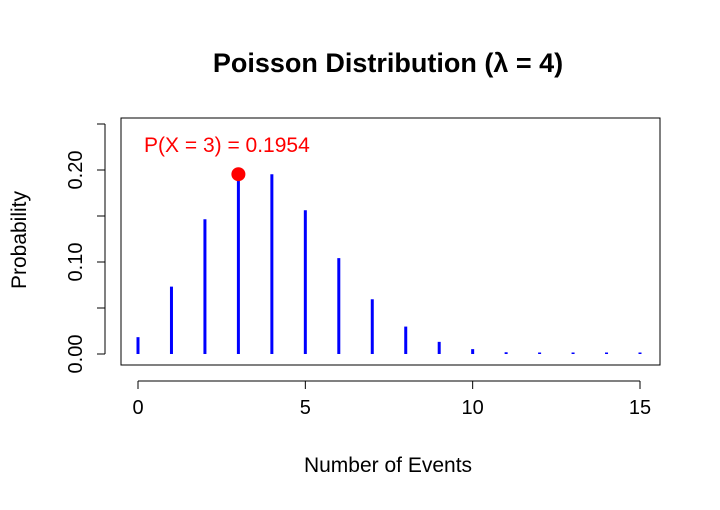 This screenshot has width=720, height=510. What do you see at coordinates (76, 354) in the screenshot?
I see `y-tick-label: 0.00` at bounding box center [76, 354].